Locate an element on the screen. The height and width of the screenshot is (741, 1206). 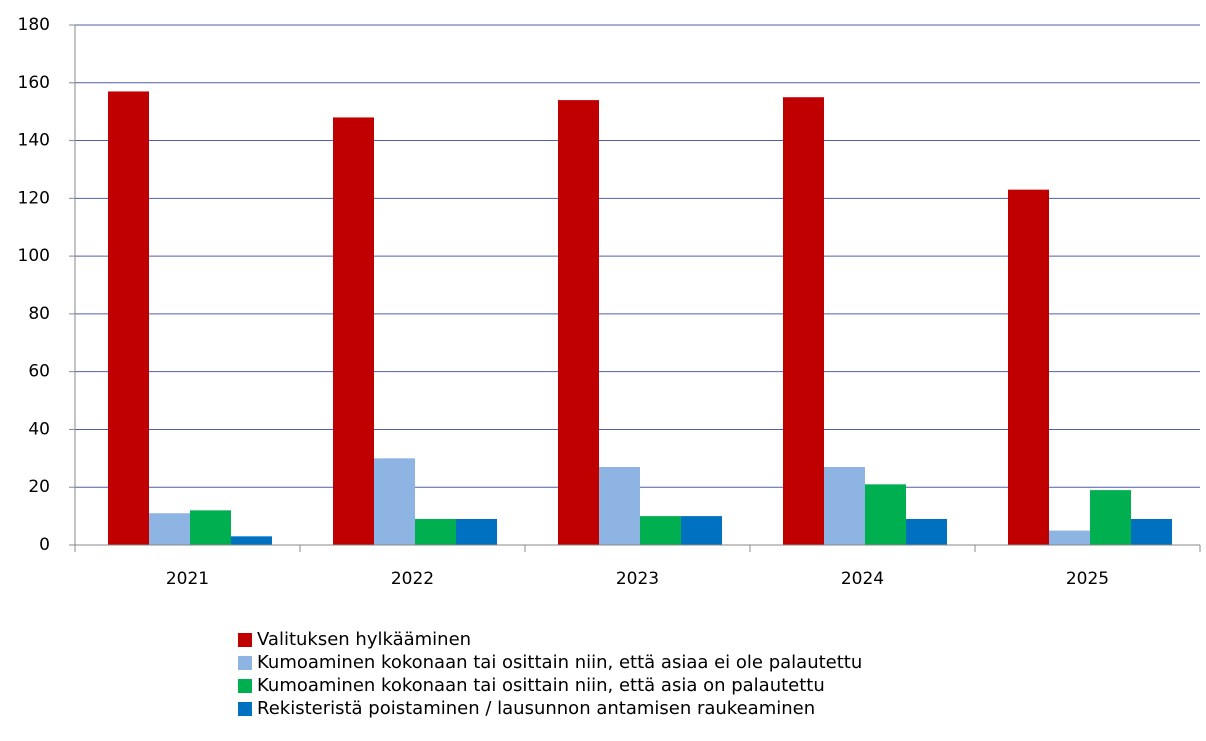
y-tick-label: 160 is located at coordinates (34, 83).